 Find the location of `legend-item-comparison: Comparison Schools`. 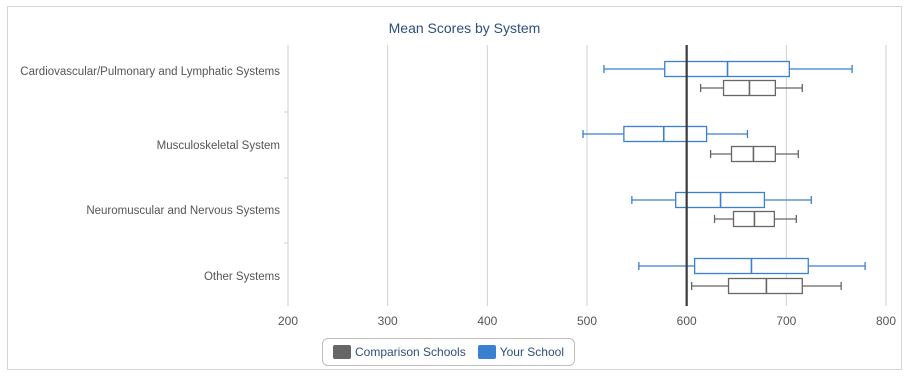

legend-item-comparison: Comparison Schools is located at coordinates (399, 352).